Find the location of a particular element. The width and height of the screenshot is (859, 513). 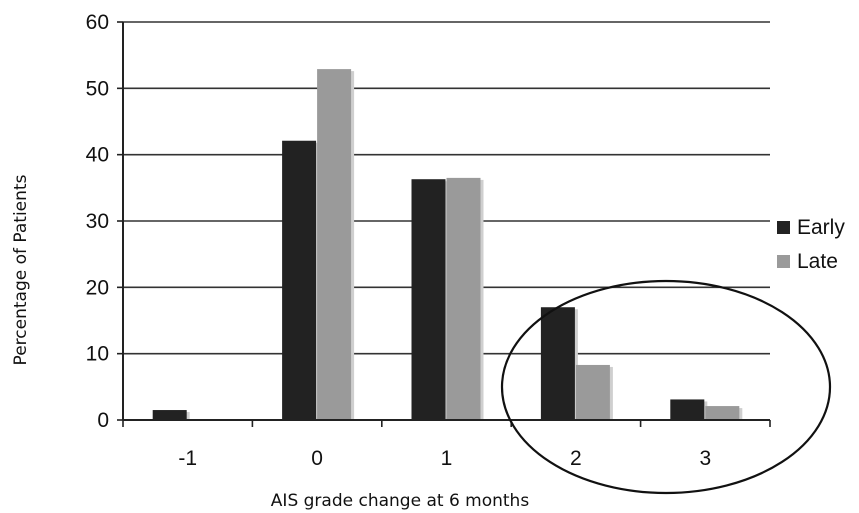

legend: Early Late is located at coordinates (811, 244).